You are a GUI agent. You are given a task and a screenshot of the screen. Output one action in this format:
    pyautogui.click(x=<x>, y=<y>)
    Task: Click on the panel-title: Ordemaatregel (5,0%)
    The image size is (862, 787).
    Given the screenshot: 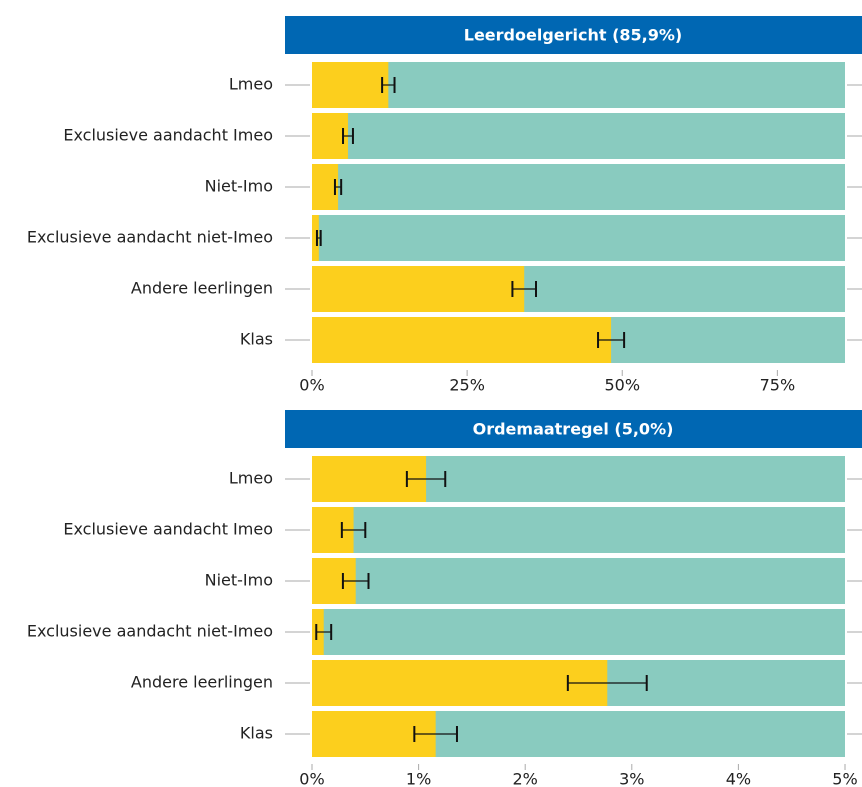 What is the action you would take?
    pyautogui.click(x=573, y=429)
    